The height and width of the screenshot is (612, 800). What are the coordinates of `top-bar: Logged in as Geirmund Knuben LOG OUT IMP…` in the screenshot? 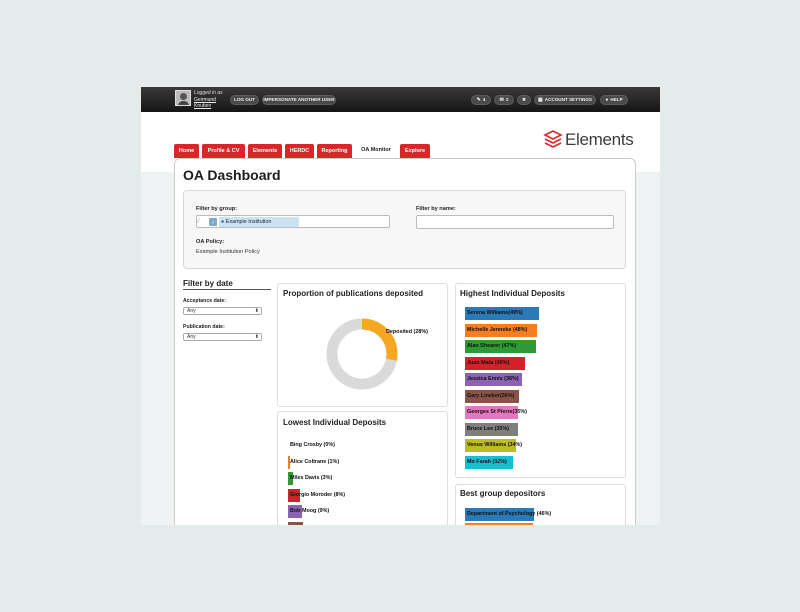 It's located at (400, 99).